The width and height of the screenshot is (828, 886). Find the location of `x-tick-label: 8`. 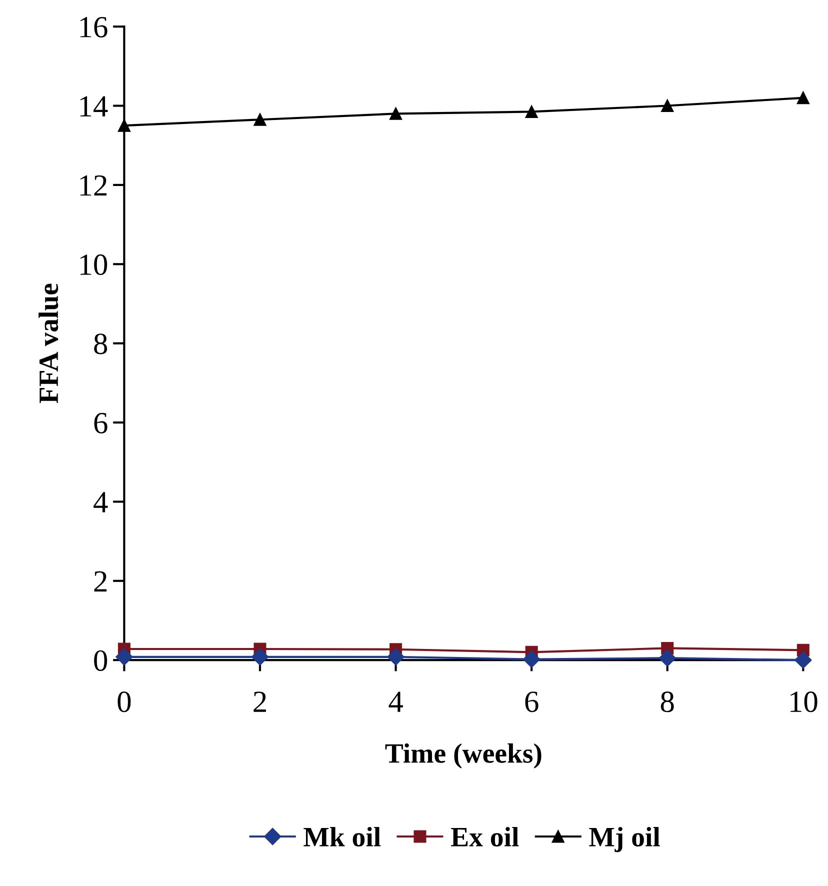

x-tick-label: 8 is located at coordinates (667, 702).